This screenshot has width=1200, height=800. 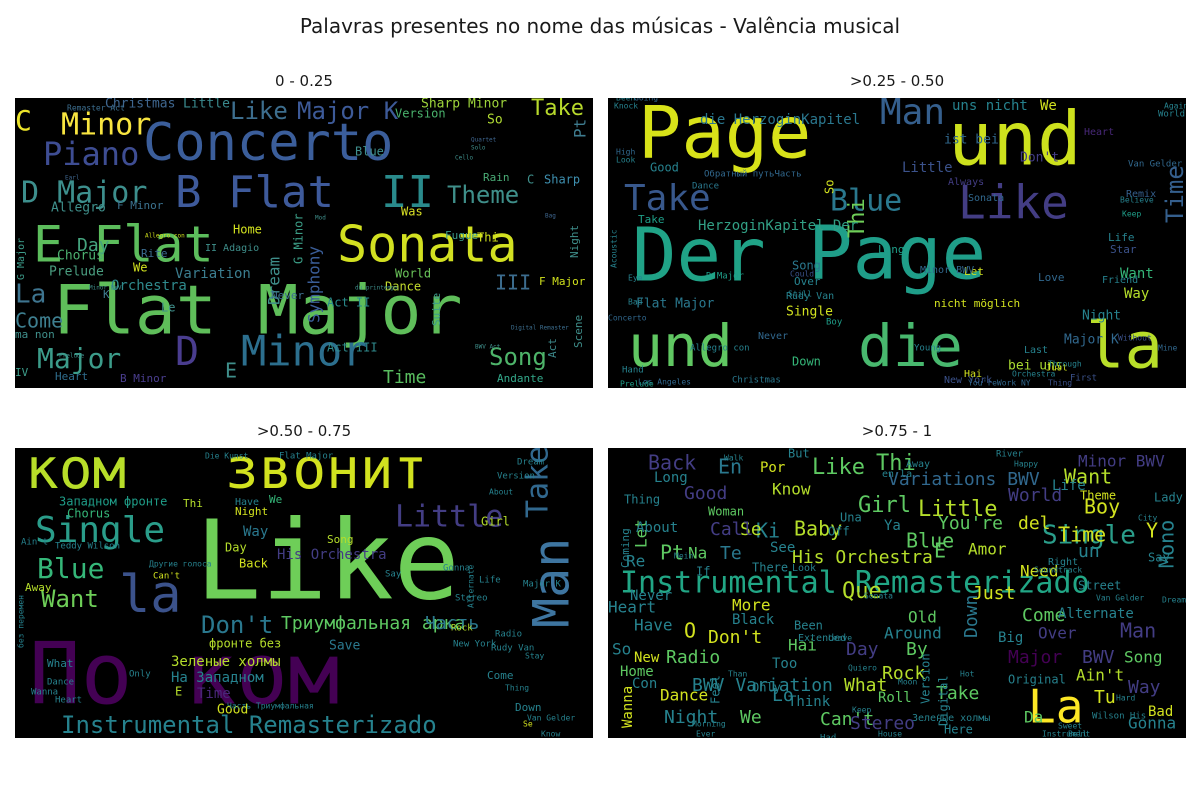 What do you see at coordinates (627, 318) in the screenshot?
I see `cloud-word: Concerto` at bounding box center [627, 318].